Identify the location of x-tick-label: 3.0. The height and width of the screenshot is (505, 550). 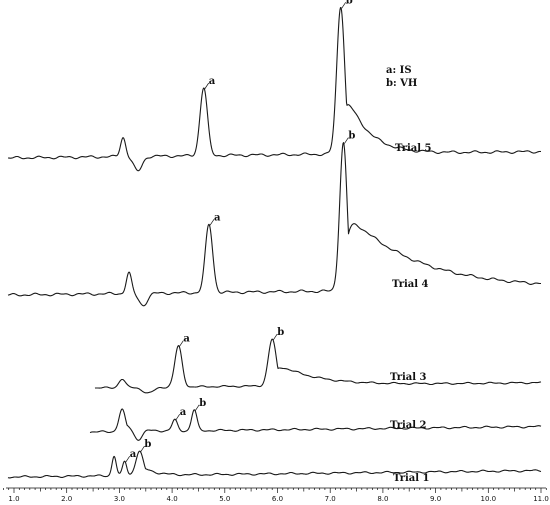
(119, 499).